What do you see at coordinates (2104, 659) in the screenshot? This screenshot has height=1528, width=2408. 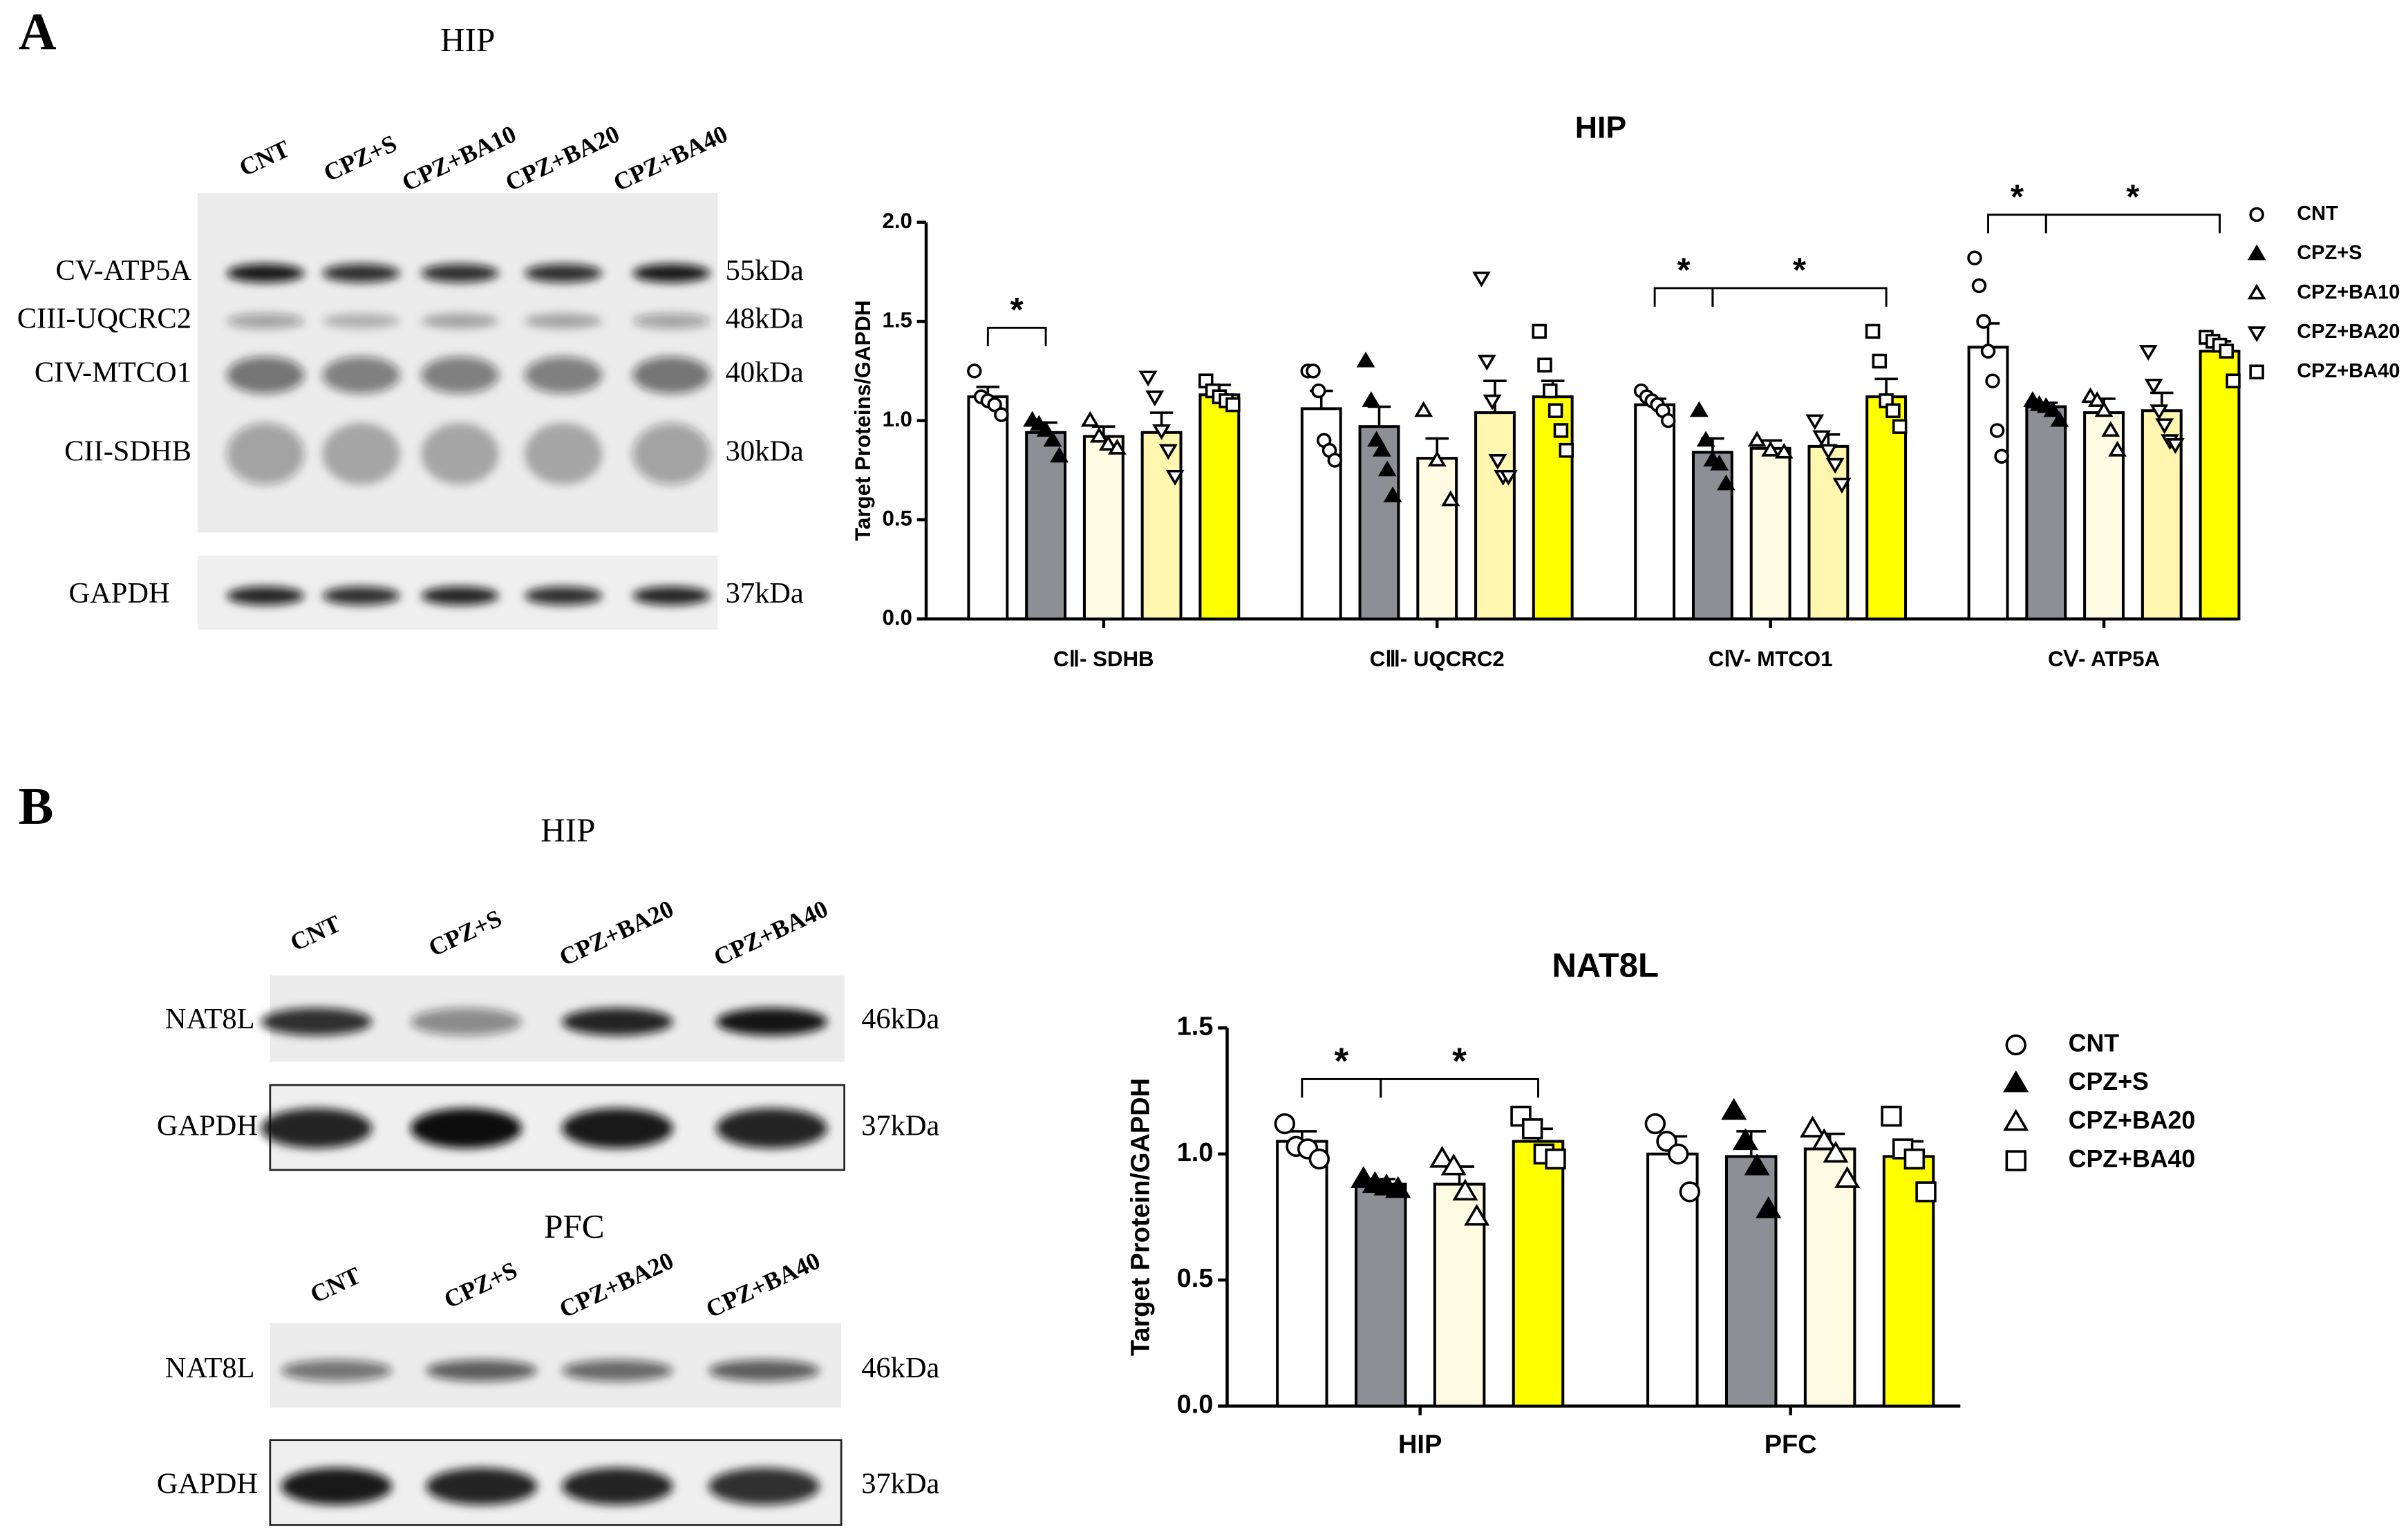 I see `x-tick-label: CⅤ- ATP5A` at bounding box center [2104, 659].